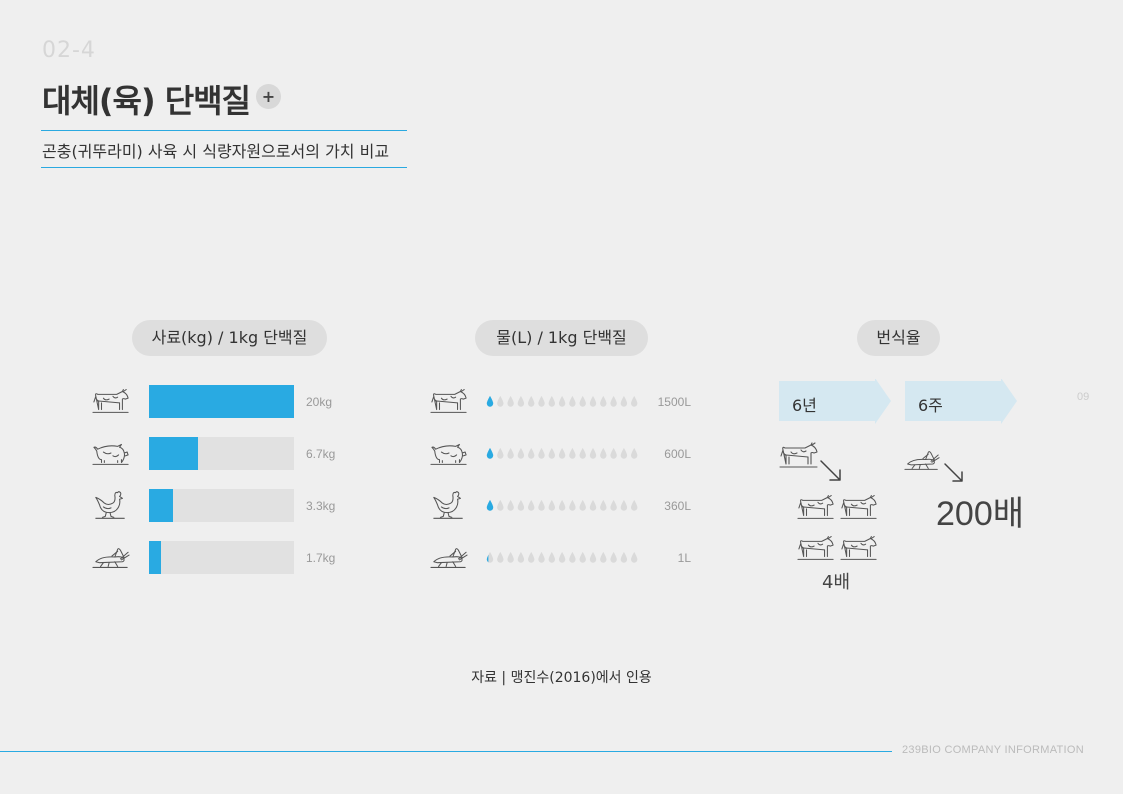  Describe the element at coordinates (953, 472) in the screenshot. I see `arrow-down-right-icon` at that location.